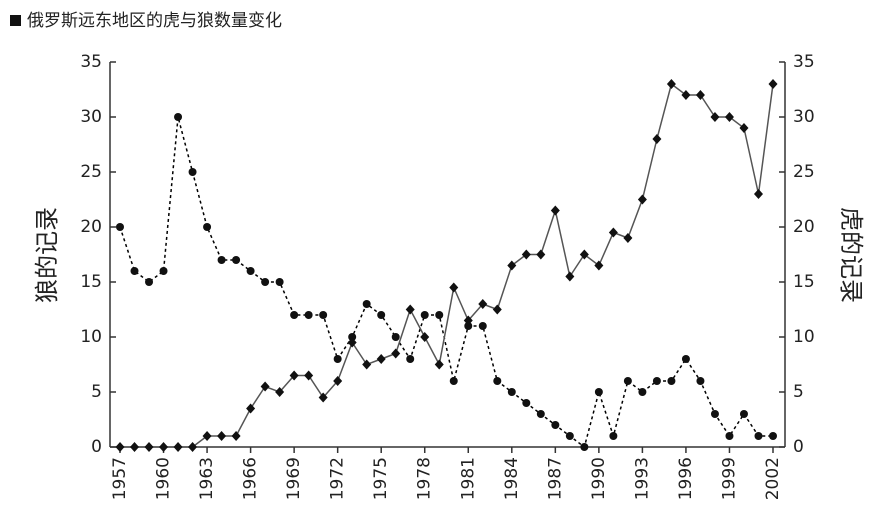 Image resolution: width=896 pixels, height=512 pixels. Describe the element at coordinates (91, 337) in the screenshot. I see `y-tick-label: 10` at that location.